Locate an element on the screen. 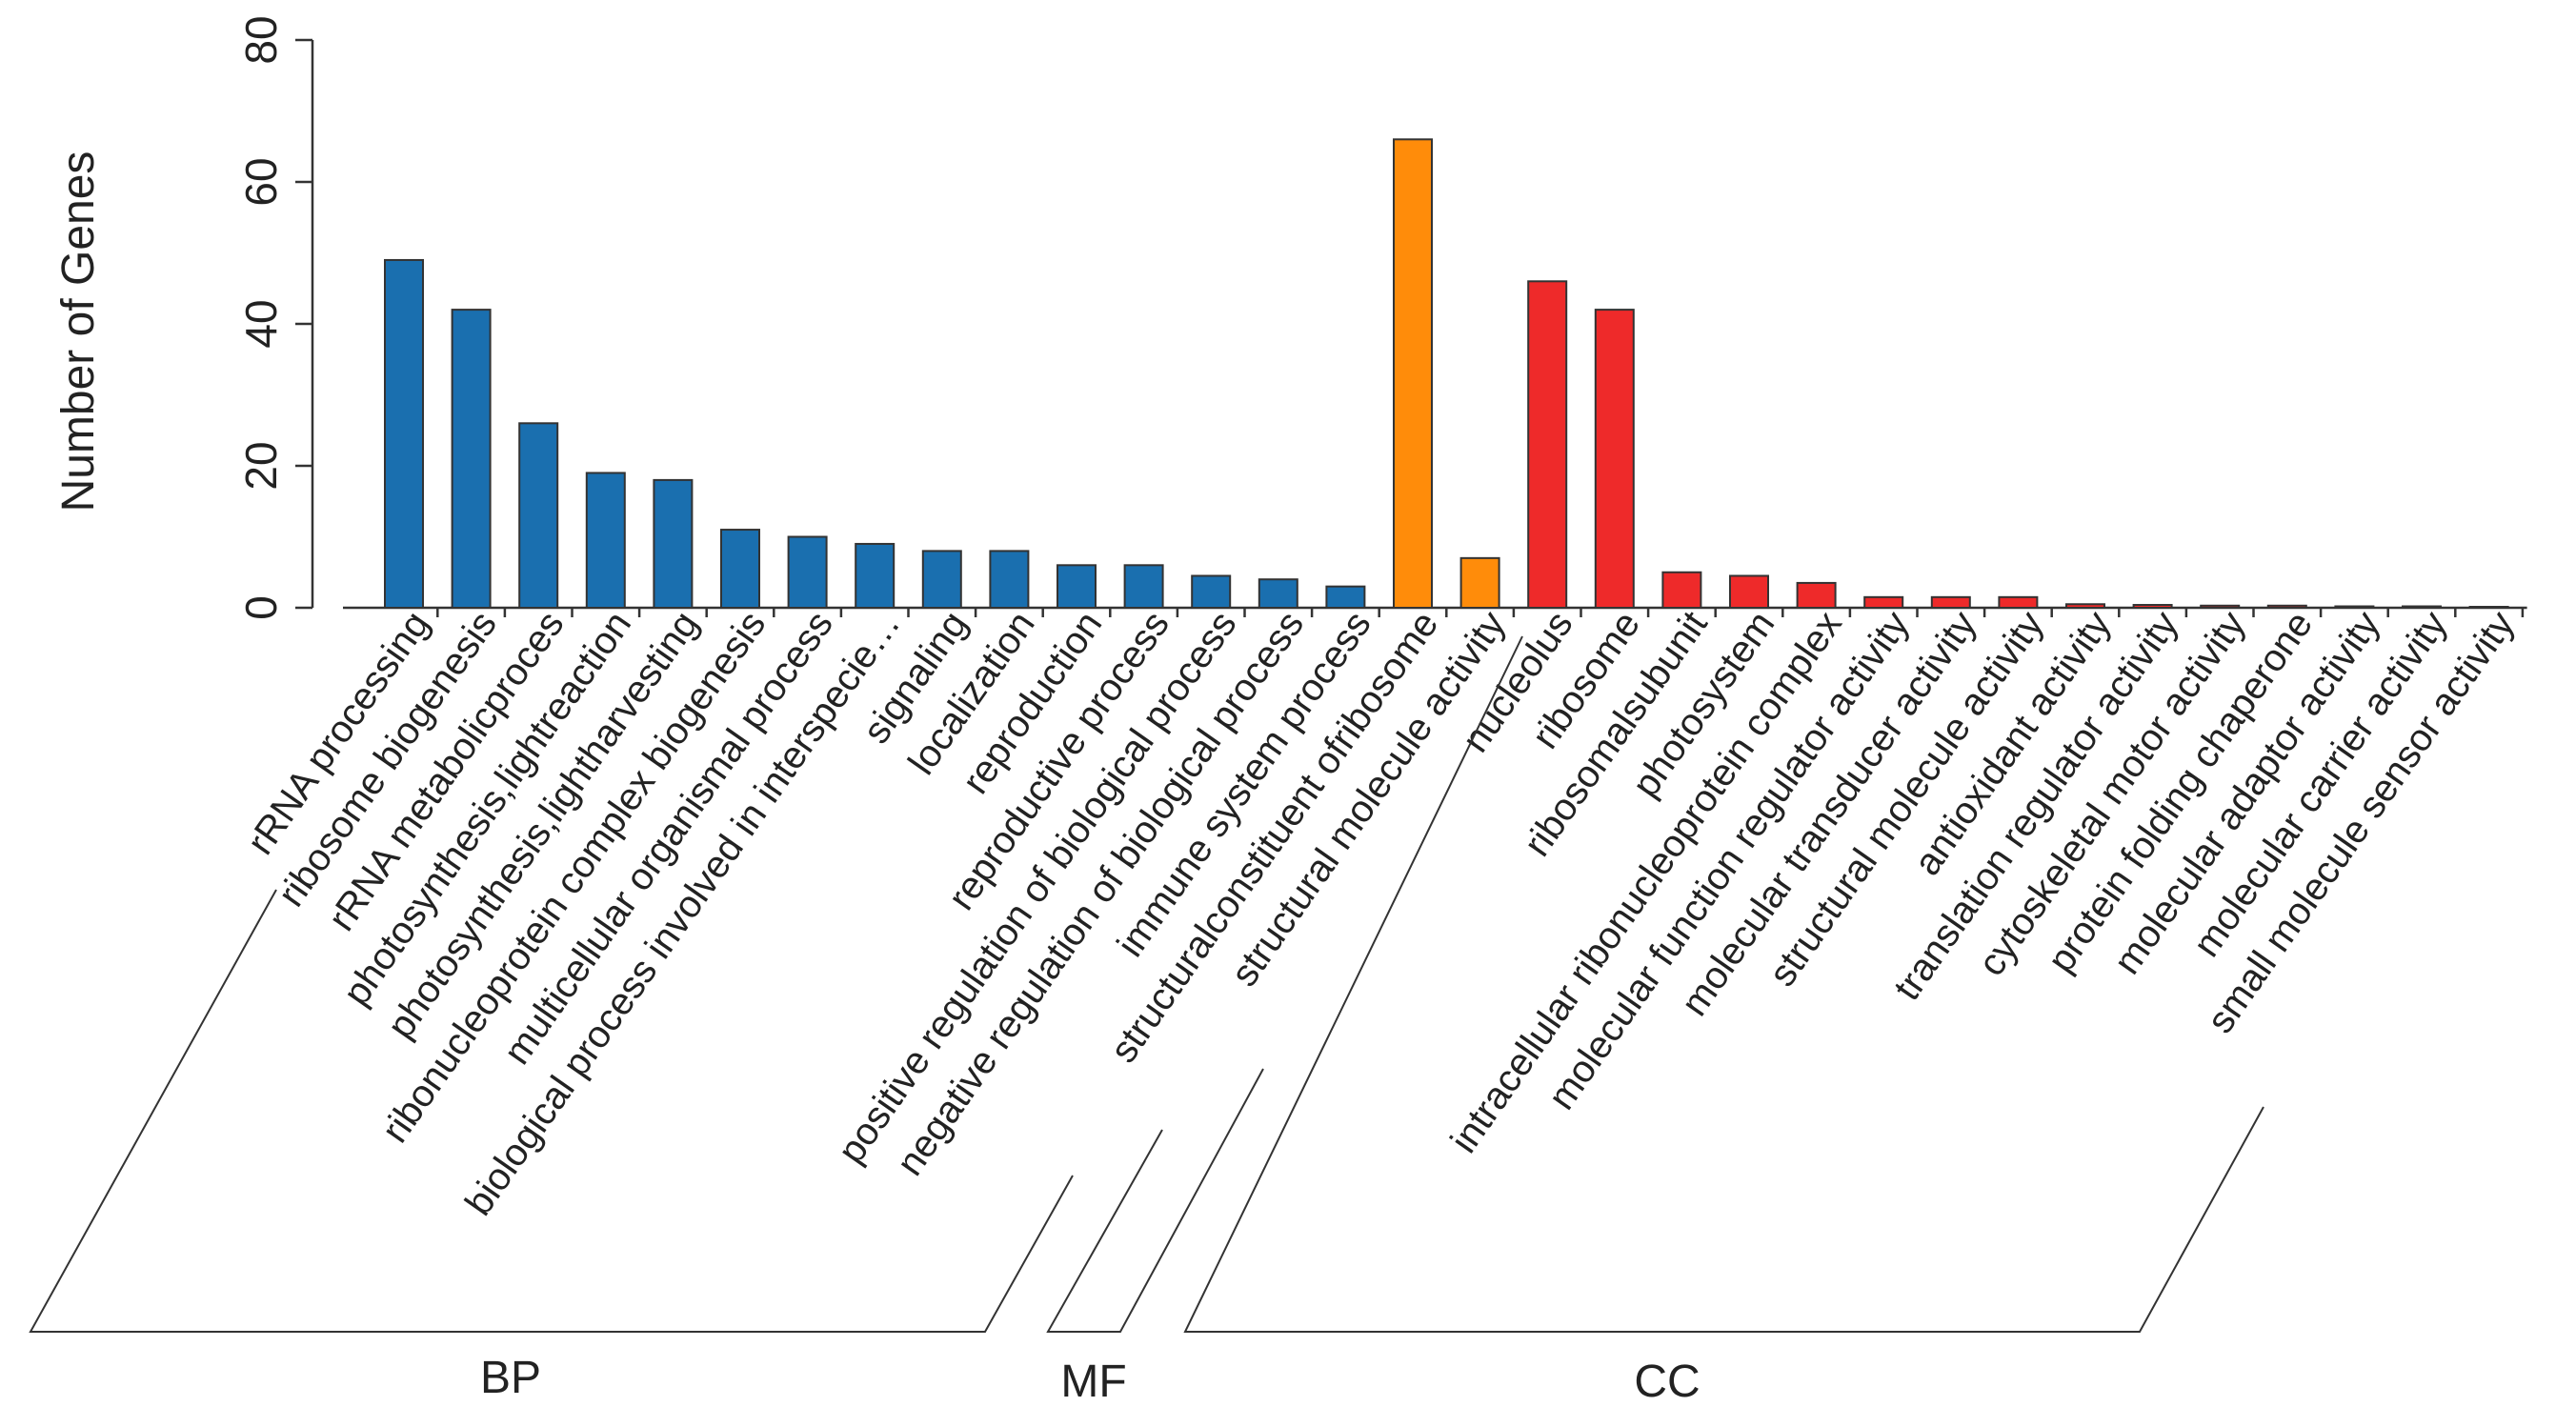  group-labels: BP MF CC is located at coordinates (1090, 1380).